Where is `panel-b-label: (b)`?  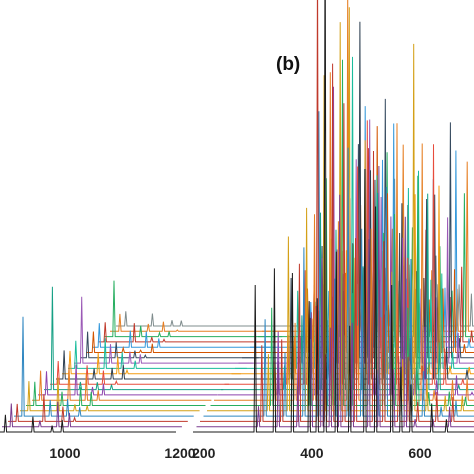
panel-b-label: (b) is located at coordinates (288, 64).